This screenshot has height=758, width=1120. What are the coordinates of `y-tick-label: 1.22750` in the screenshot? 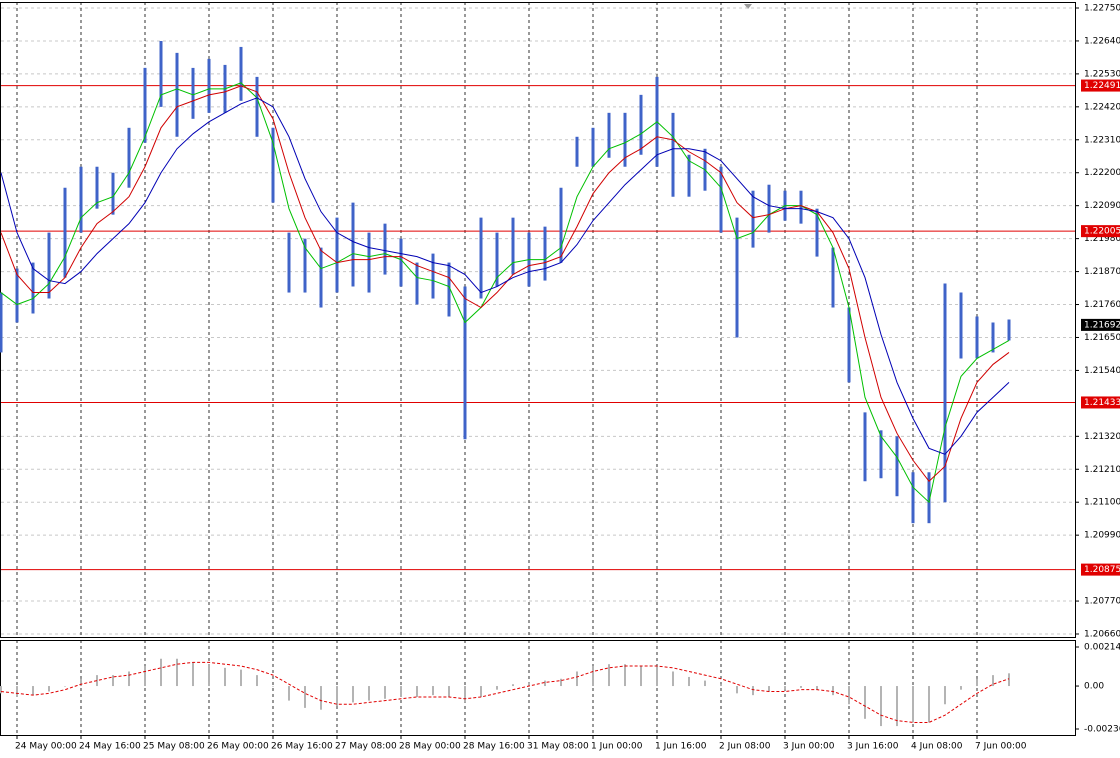 It's located at (1102, 8).